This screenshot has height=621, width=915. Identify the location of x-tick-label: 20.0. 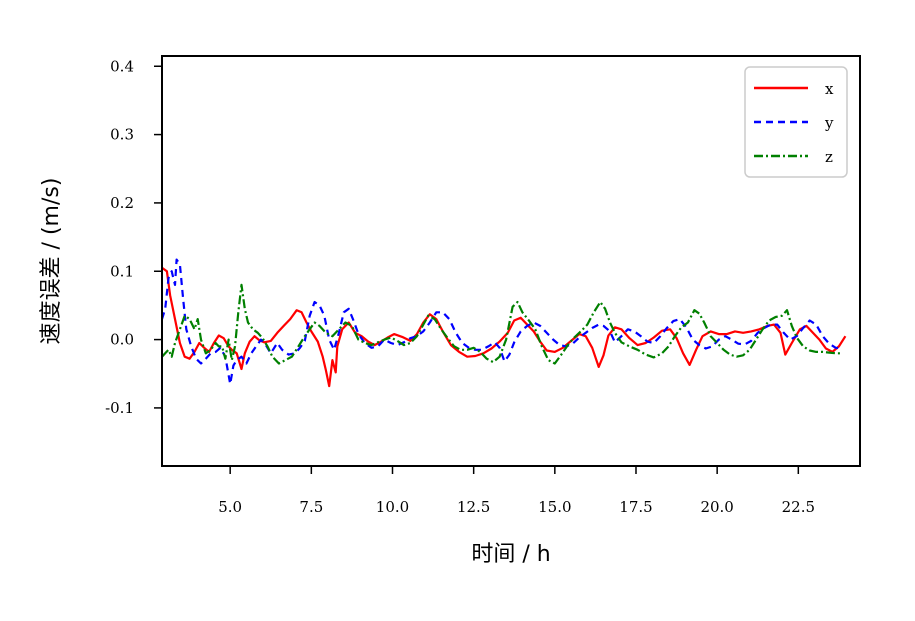
(716, 507).